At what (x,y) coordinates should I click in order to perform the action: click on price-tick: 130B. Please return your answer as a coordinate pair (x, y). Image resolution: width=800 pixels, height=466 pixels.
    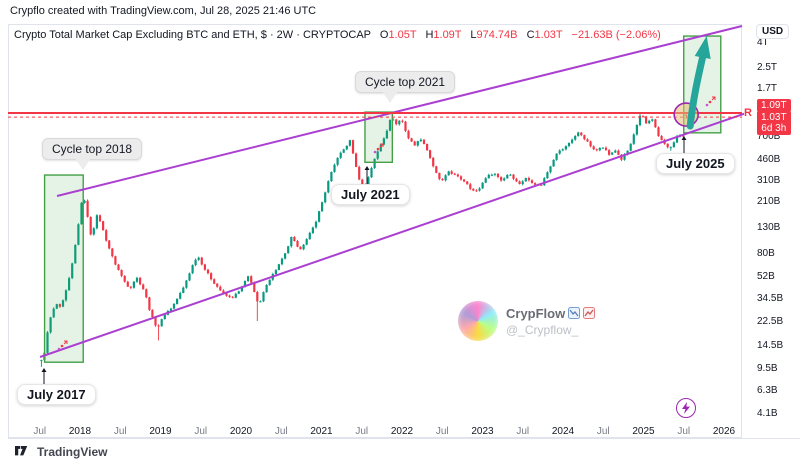
    Looking at the image, I should click on (769, 227).